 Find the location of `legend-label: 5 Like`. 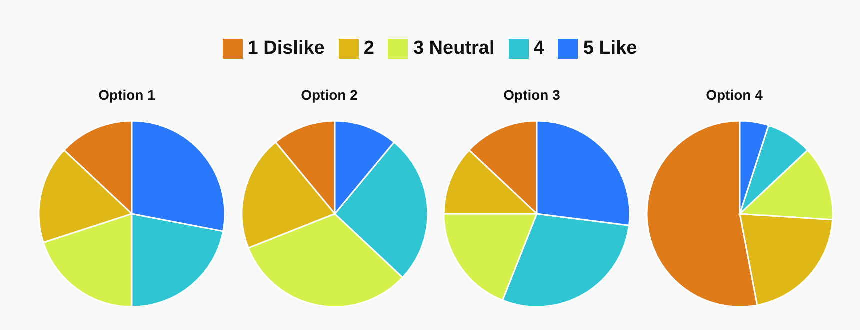

legend-label: 5 Like is located at coordinates (610, 49).